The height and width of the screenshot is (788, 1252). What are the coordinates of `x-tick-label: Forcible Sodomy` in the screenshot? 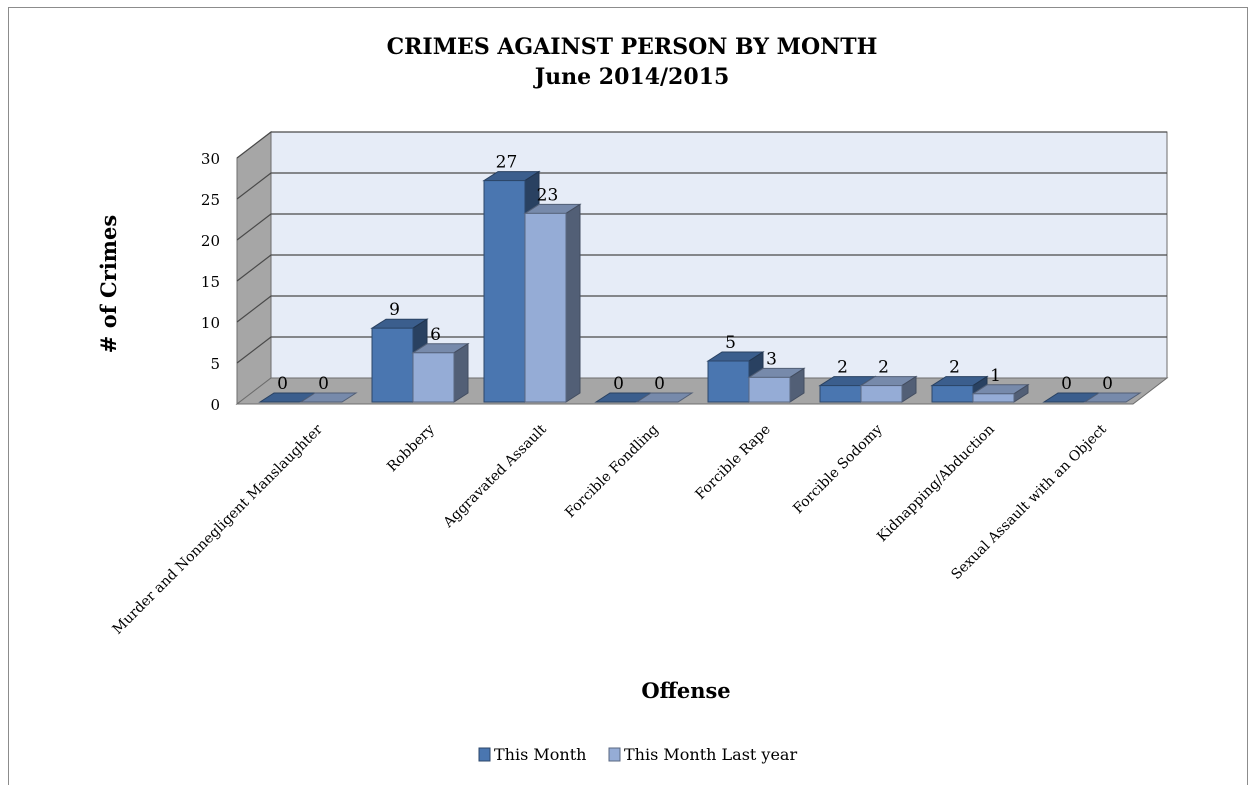 It's located at (838, 469).